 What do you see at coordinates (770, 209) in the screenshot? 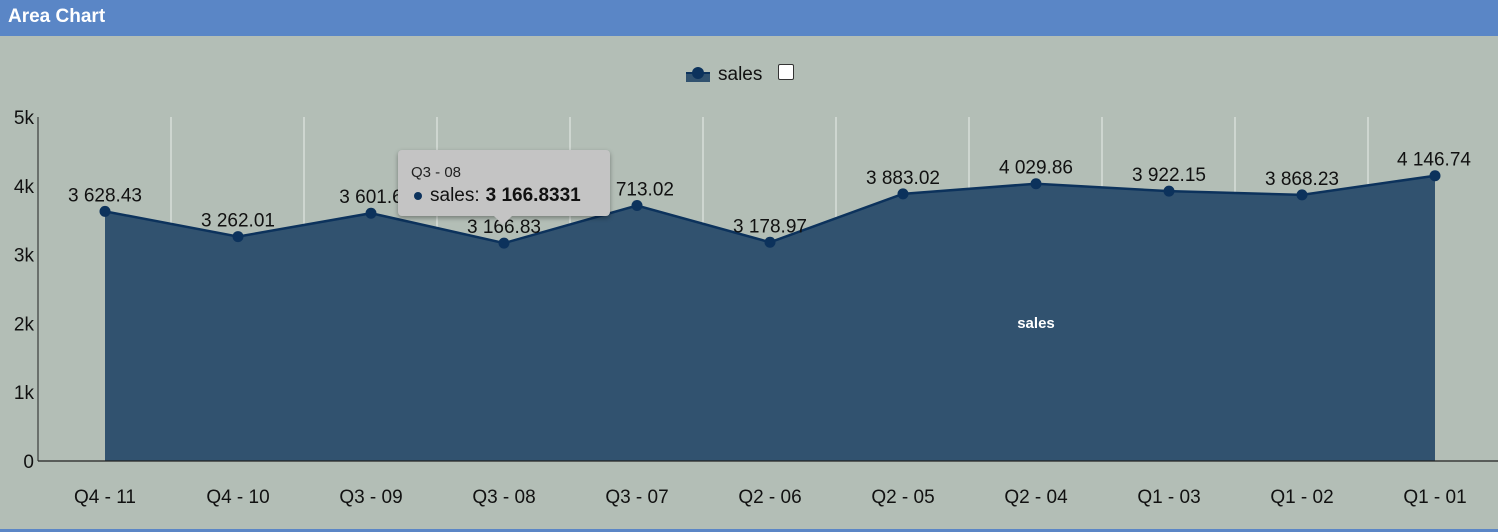
I see `data-points` at bounding box center [770, 209].